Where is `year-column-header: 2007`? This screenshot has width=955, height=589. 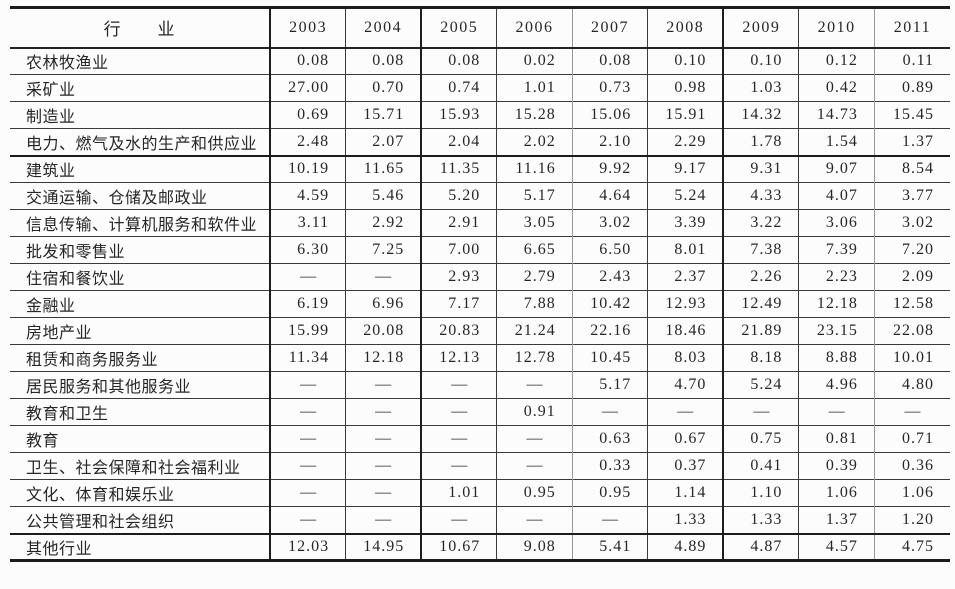
year-column-header: 2007 is located at coordinates (609, 27).